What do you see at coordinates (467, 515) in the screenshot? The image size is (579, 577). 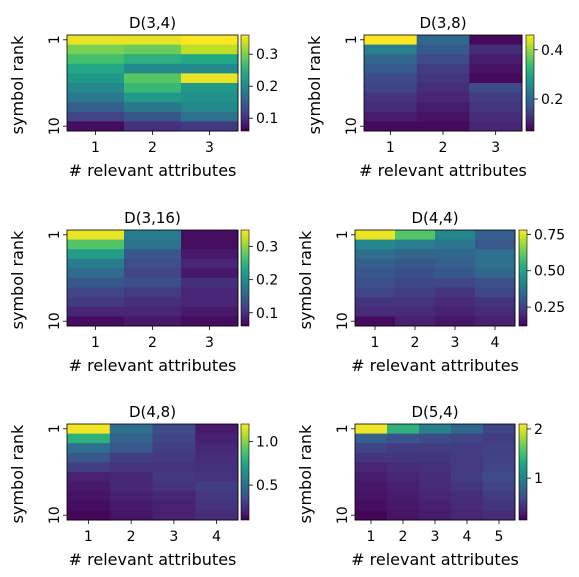 I see `heatmap-cell-r10-c4` at bounding box center [467, 515].